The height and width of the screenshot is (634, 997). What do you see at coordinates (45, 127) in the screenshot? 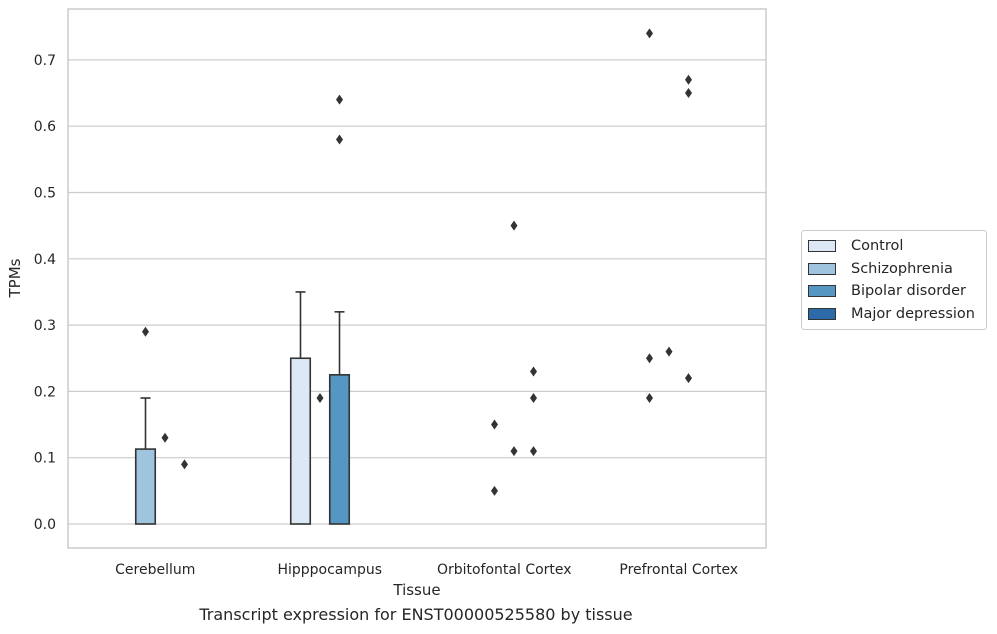
I see `y-tick-label: 0.6` at bounding box center [45, 127].